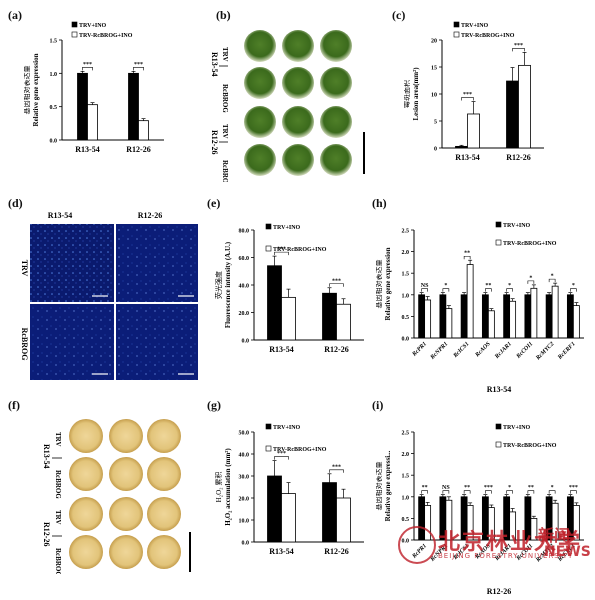 Image resolution: width=595 pixels, height=600 pixels. I want to click on y-tick-label: 10.0, so click(244, 522).